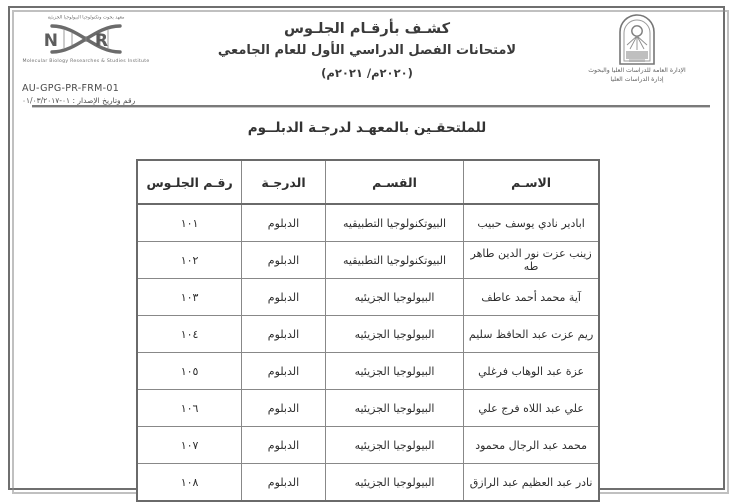 Image resolution: width=734 pixels, height=502 pixels. What do you see at coordinates (637, 70) in the screenshot?
I see `admin-line-1: الإدارة العامة للدراسات العليا والبحوث` at bounding box center [637, 70].